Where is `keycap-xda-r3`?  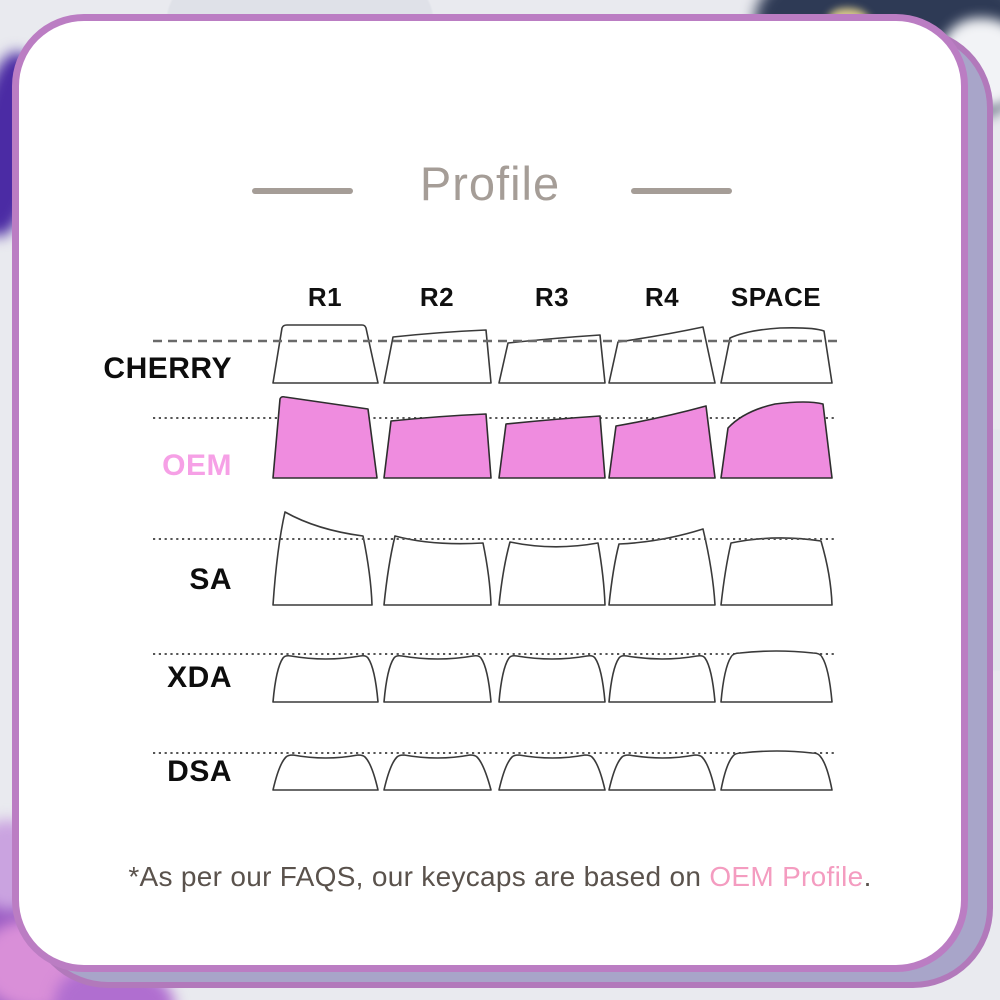 keycap-xda-r3 is located at coordinates (552, 678).